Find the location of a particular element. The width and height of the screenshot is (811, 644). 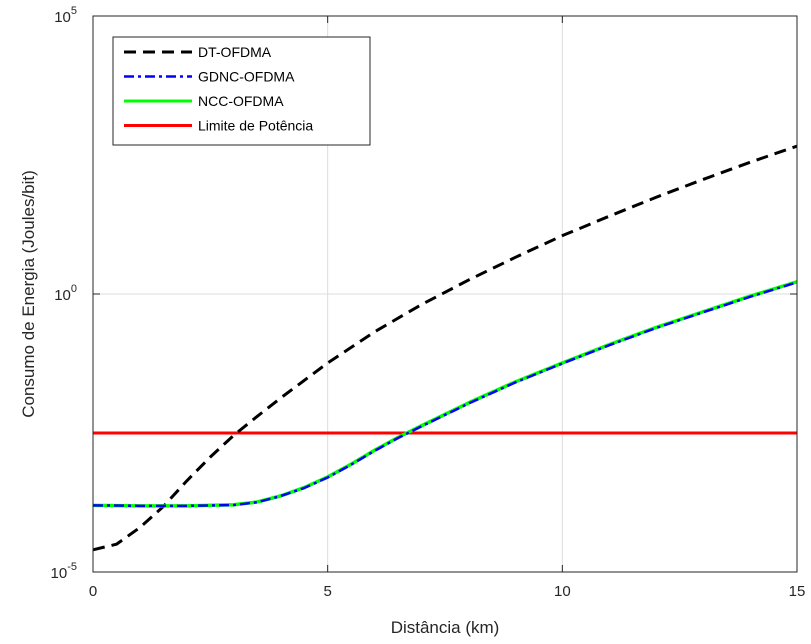

legend-label: GDNC-OFDMA is located at coordinates (246, 77).